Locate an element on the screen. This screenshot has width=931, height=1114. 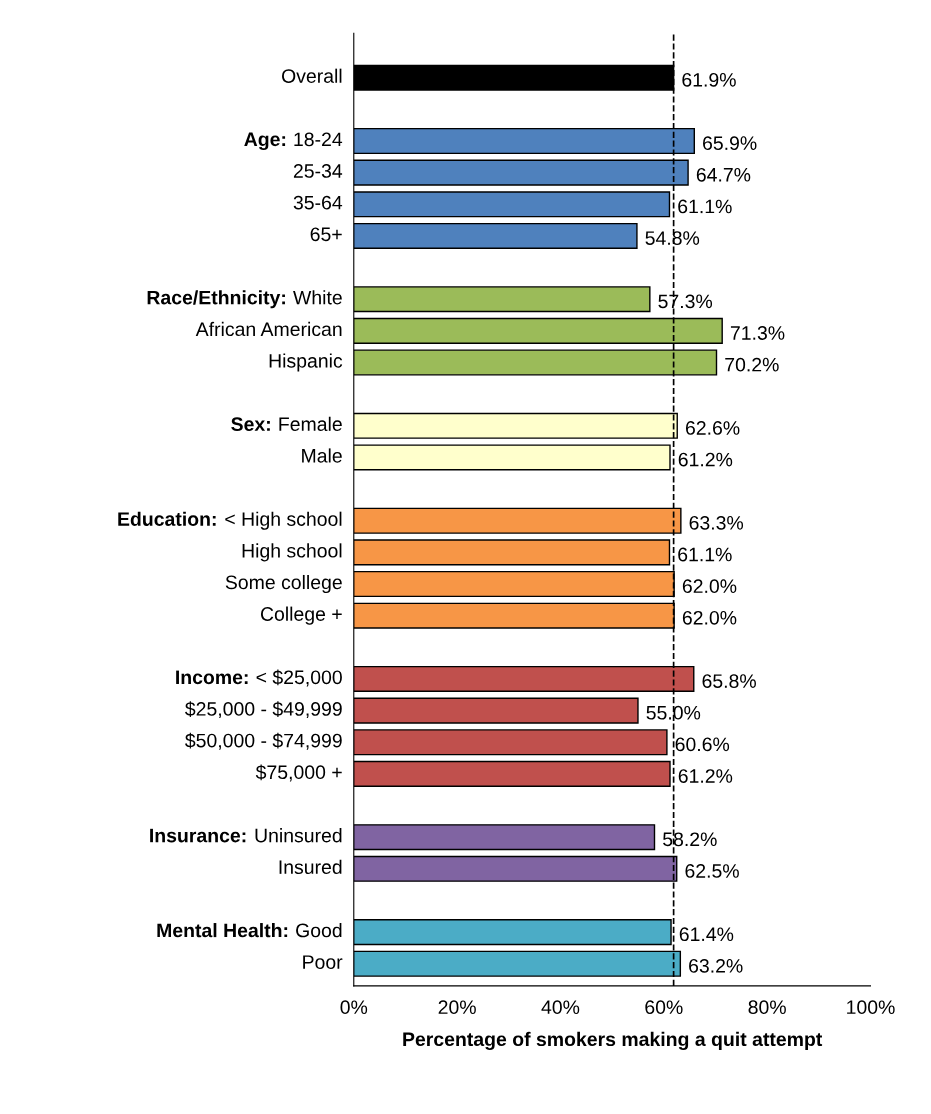
y-tick-label: Income: < $25,000 is located at coordinates (259, 678).